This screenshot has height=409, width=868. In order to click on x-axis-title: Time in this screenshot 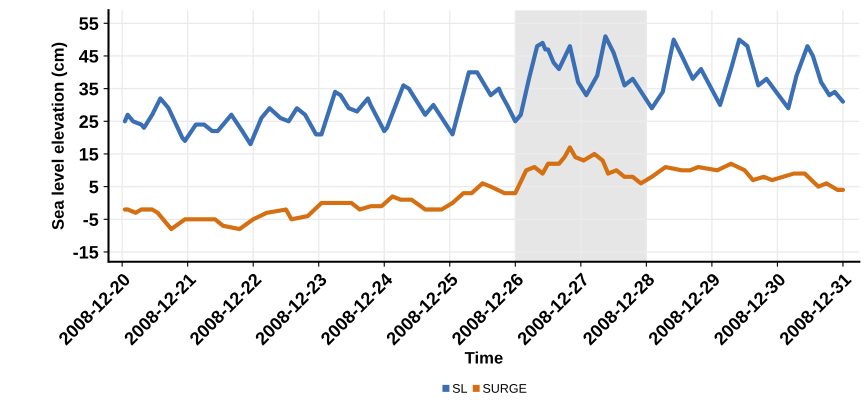, I will do `click(483, 357)`.